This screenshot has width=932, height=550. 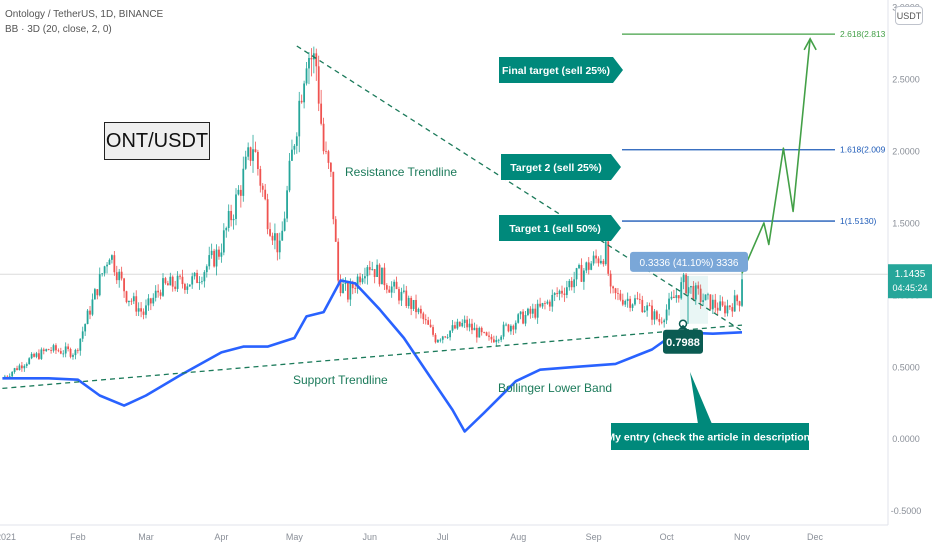 I want to click on symbol-box: ONT/USDT, so click(x=157, y=141).